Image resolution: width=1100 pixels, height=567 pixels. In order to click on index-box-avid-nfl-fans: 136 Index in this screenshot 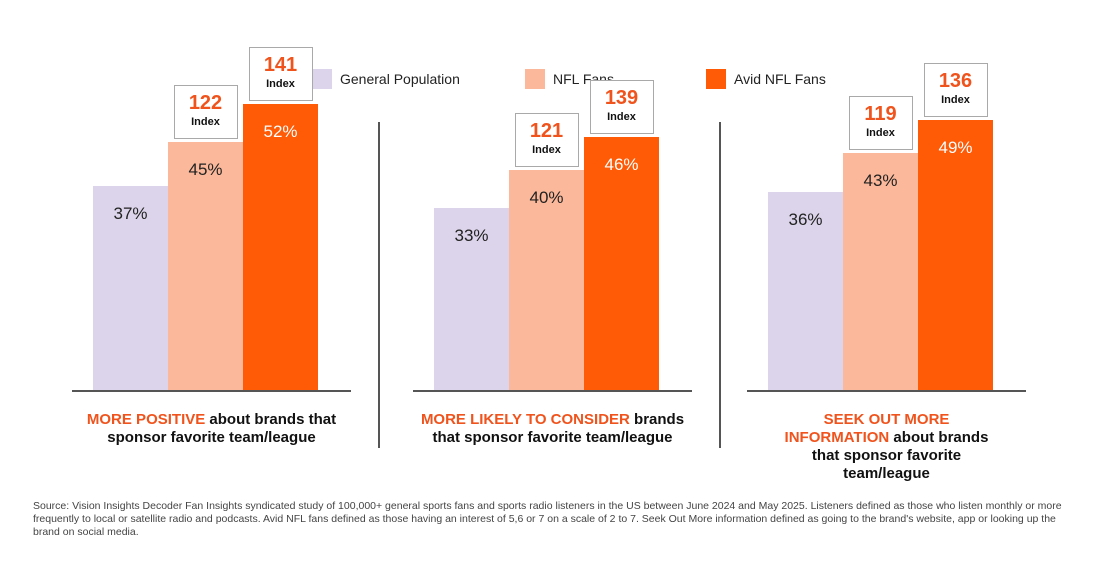, I will do `click(955, 90)`.